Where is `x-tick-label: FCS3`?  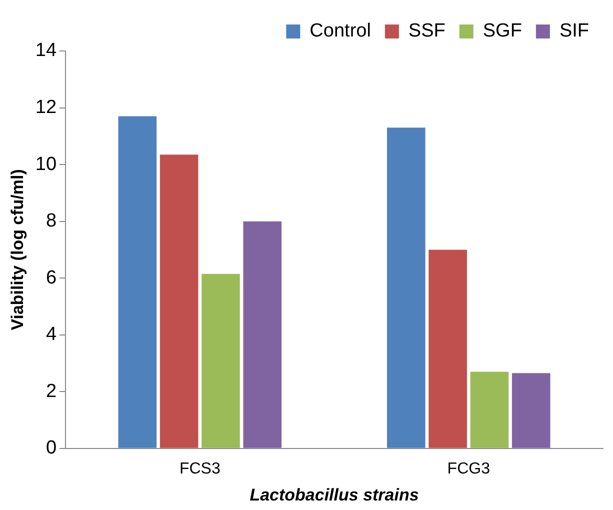 x-tick-label: FCS3 is located at coordinates (199, 469).